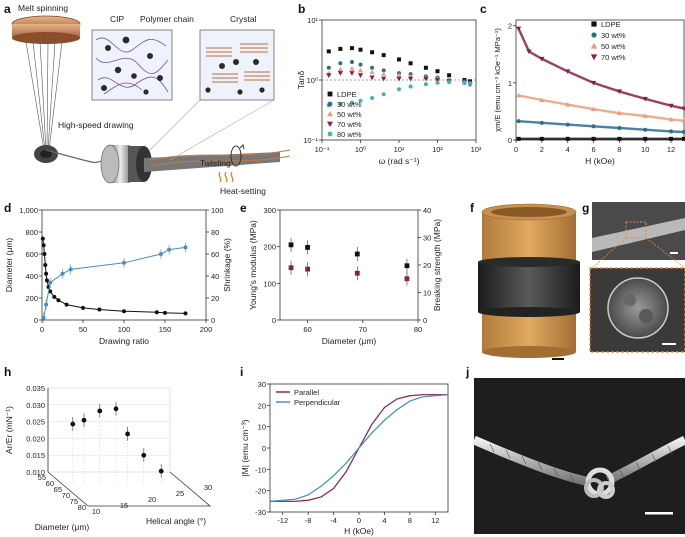 The height and width of the screenshot is (537, 685). I want to click on y-right-tick-label-d: 100, so click(217, 210).